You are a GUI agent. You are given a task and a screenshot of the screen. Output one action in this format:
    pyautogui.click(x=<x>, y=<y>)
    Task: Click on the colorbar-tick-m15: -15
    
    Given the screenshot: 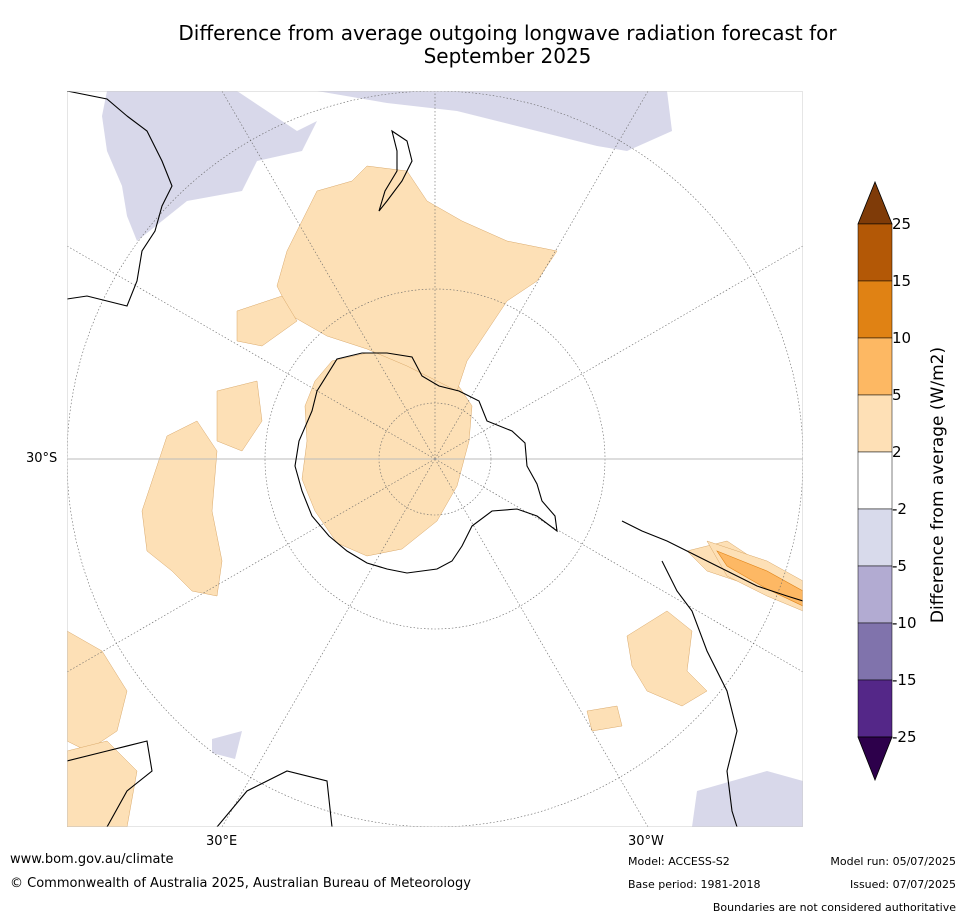 What is the action you would take?
    pyautogui.click(x=904, y=680)
    